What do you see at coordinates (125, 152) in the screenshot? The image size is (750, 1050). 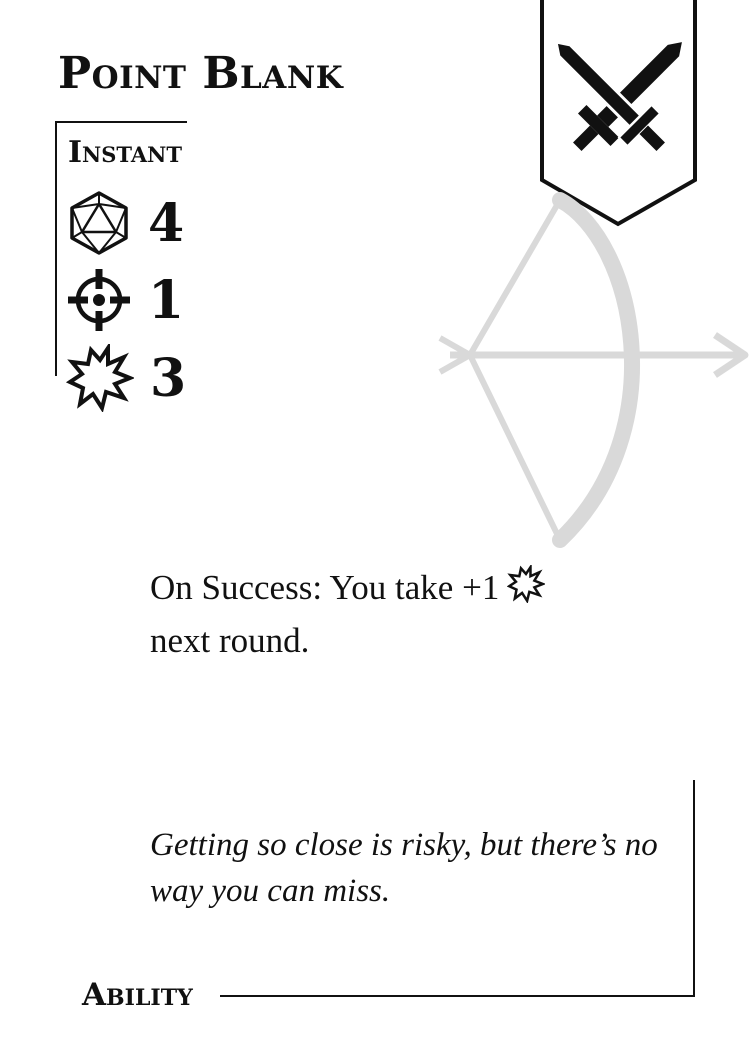 I see `speed-label: Instant` at bounding box center [125, 152].